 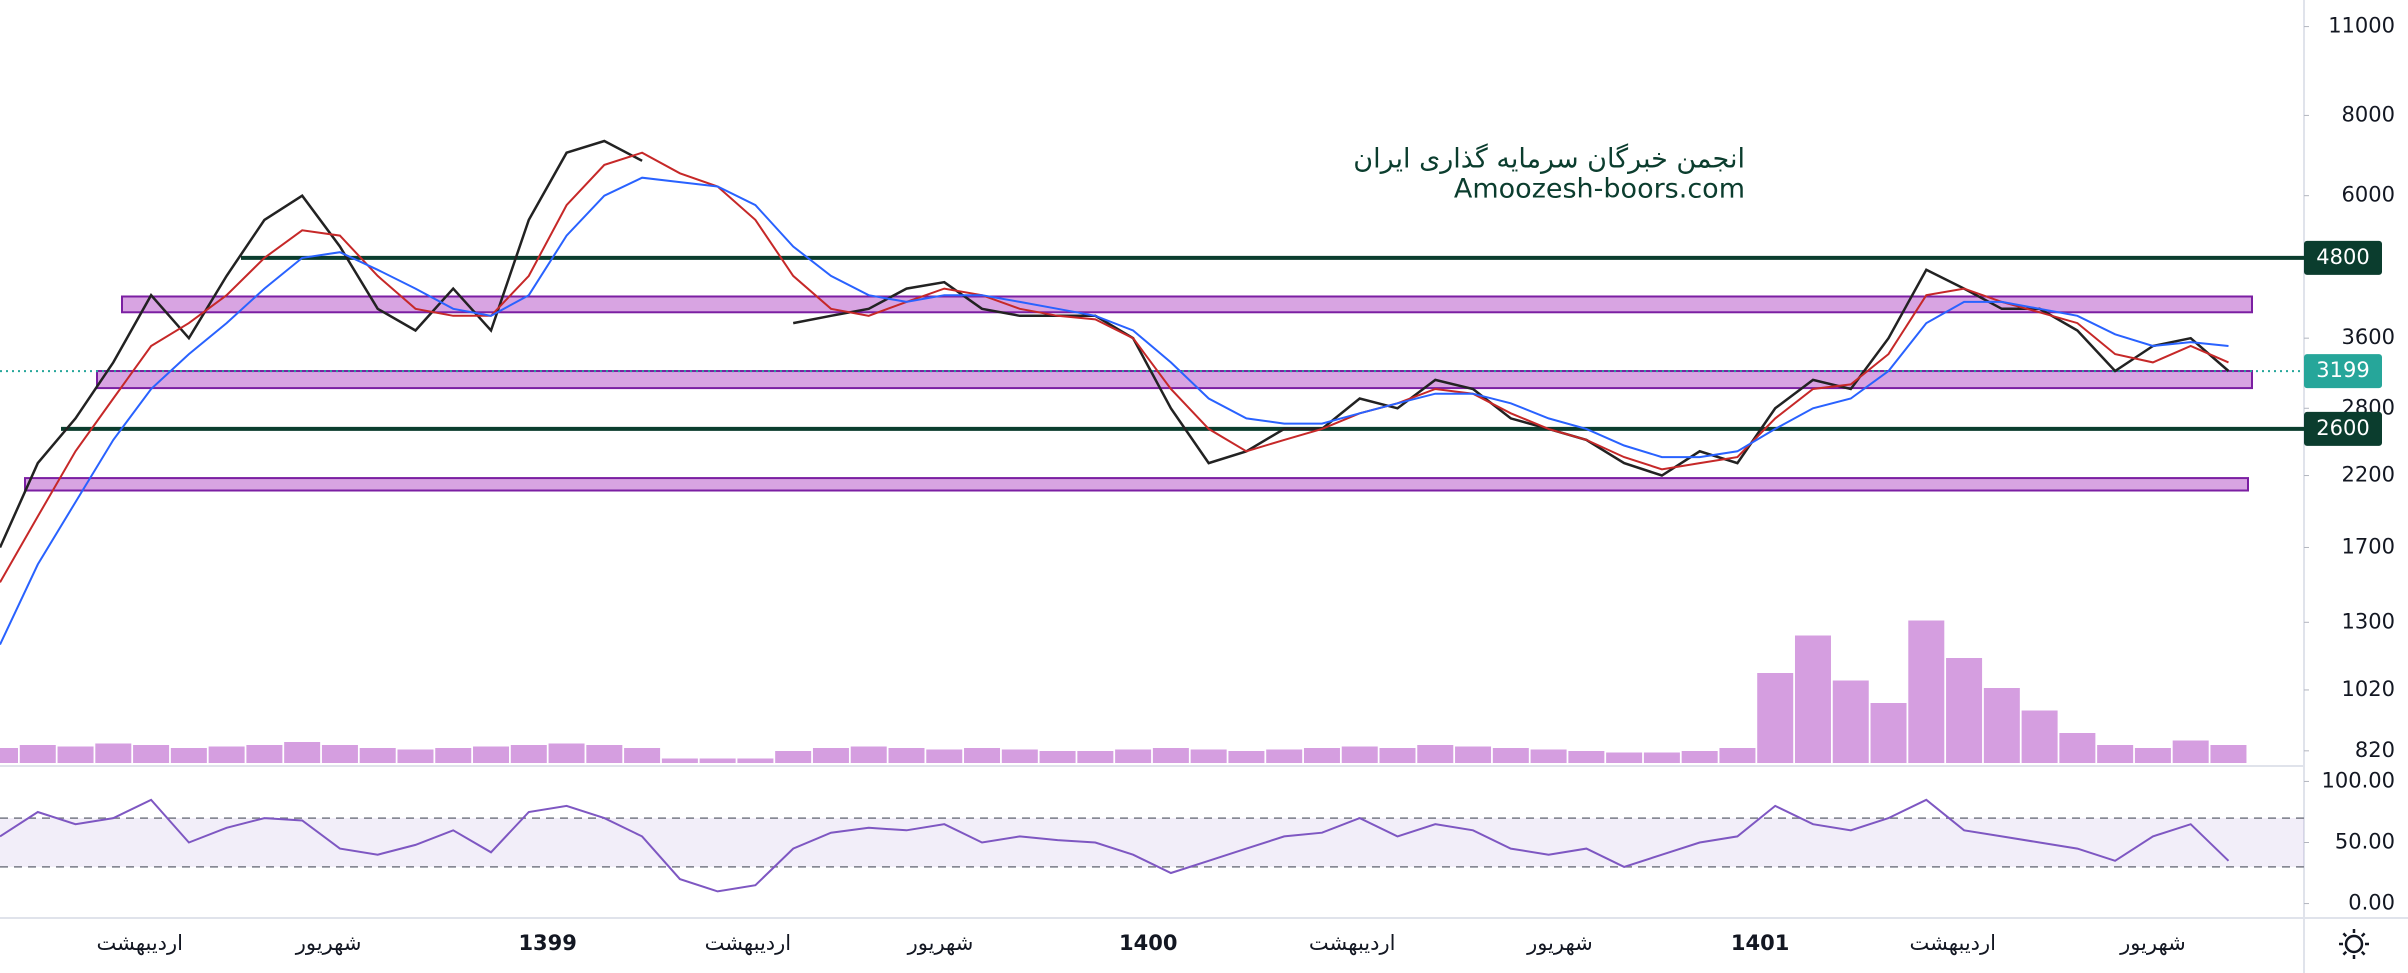 I want to click on watermark: انجمن خبرگان سرمایه گذاری ایران, so click(x=1549, y=159).